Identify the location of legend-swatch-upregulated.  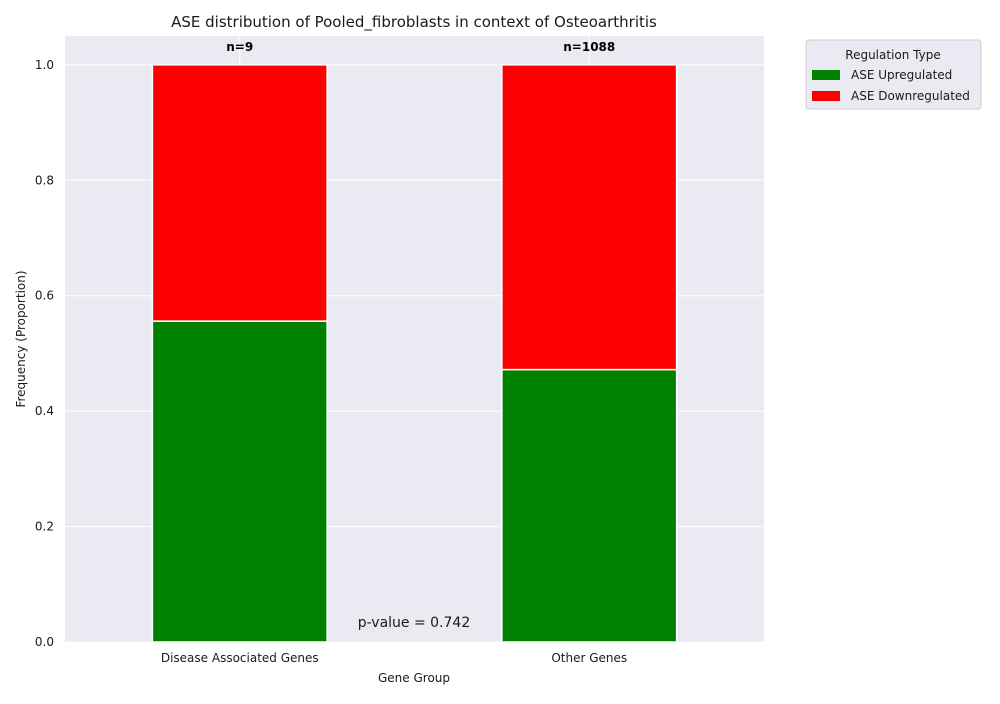
(826, 75).